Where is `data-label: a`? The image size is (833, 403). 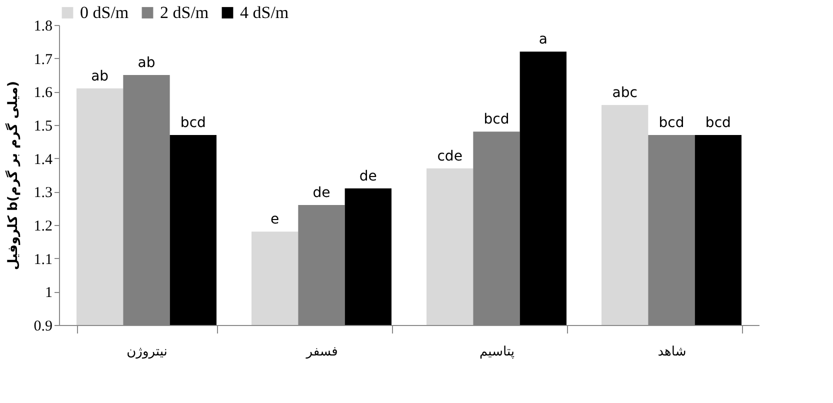
data-label: a is located at coordinates (543, 40).